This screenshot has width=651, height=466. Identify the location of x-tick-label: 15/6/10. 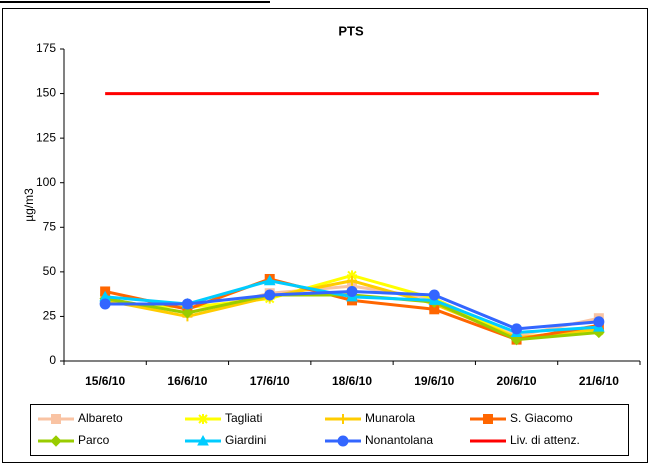
(105, 381).